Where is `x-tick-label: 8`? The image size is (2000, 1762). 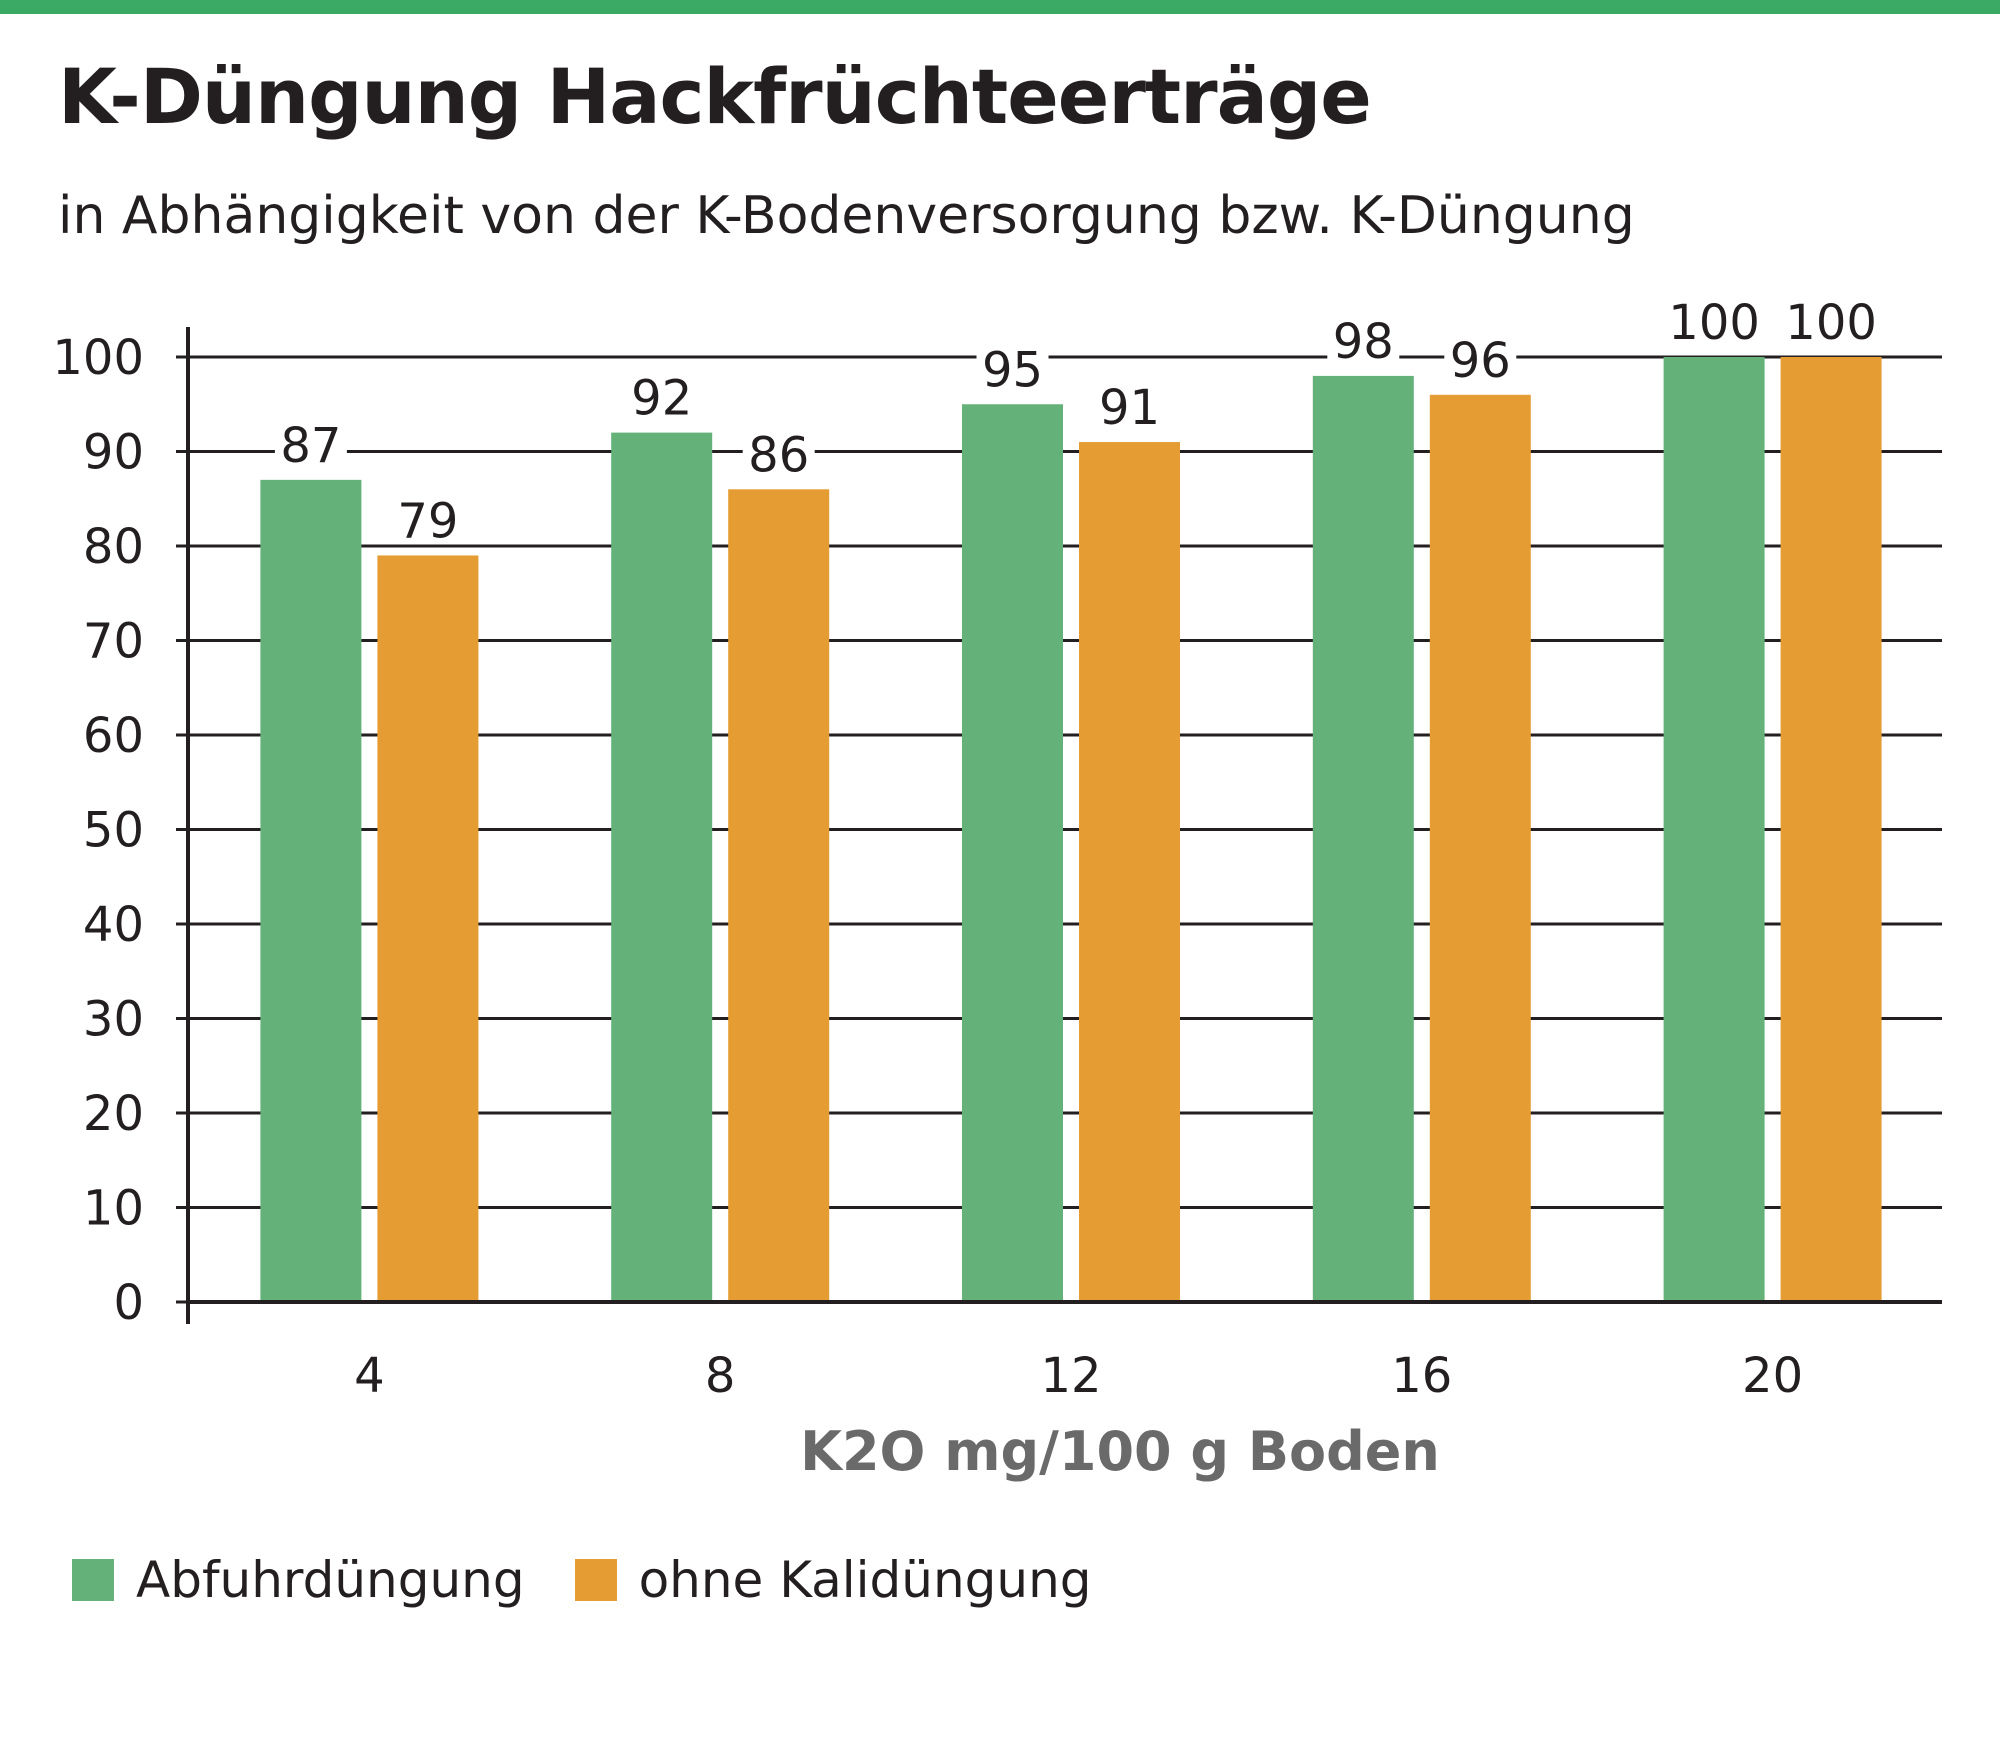
x-tick-label: 8 is located at coordinates (720, 1376).